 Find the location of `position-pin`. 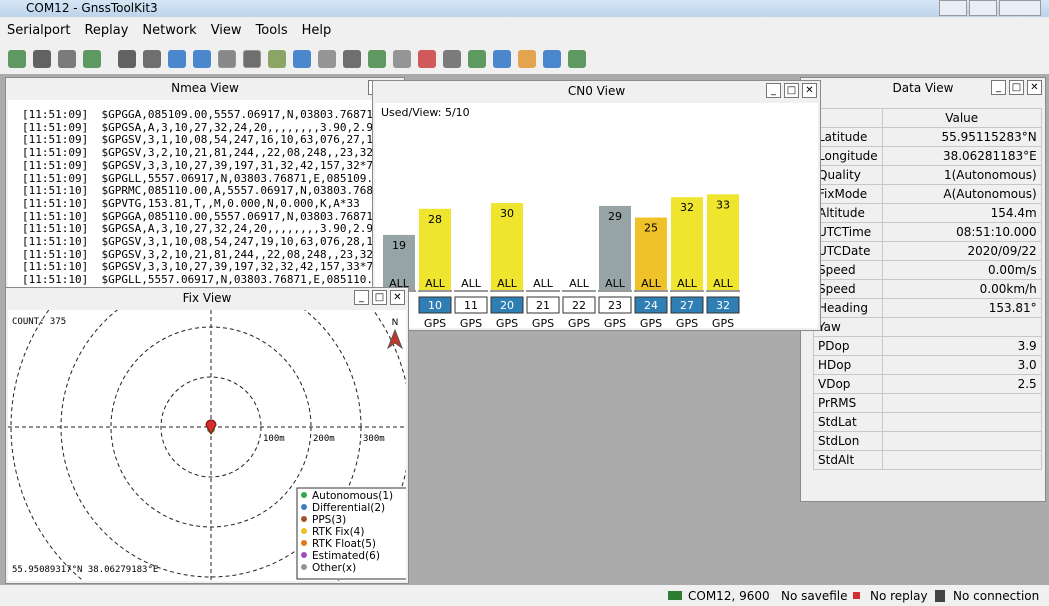

position-pin is located at coordinates (211, 427).